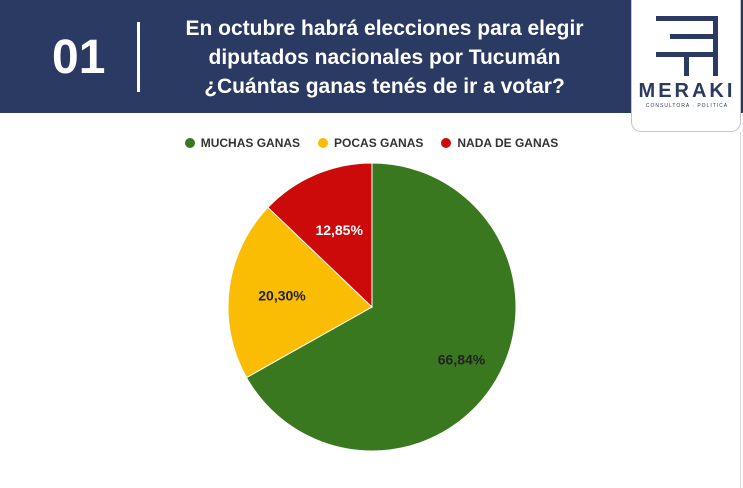 This screenshot has width=743, height=488. Describe the element at coordinates (79, 57) in the screenshot. I see `question-number: 01` at that location.